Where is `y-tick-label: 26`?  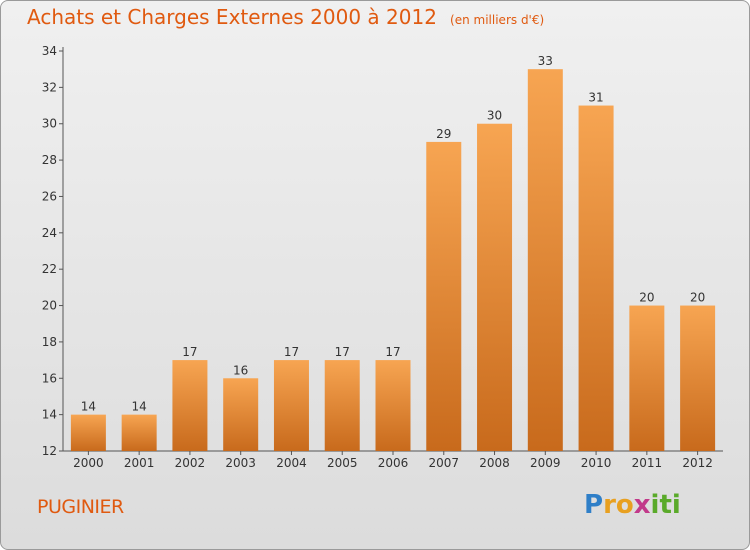 y-tick-label: 26 is located at coordinates (49, 196).